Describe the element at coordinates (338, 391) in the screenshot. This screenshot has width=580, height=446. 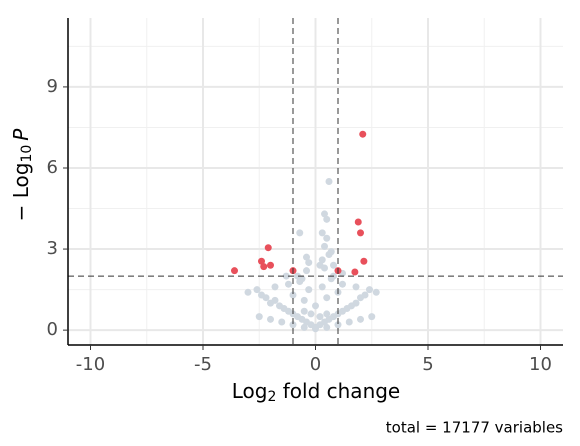
I see `x-label-rest: fold change` at that location.